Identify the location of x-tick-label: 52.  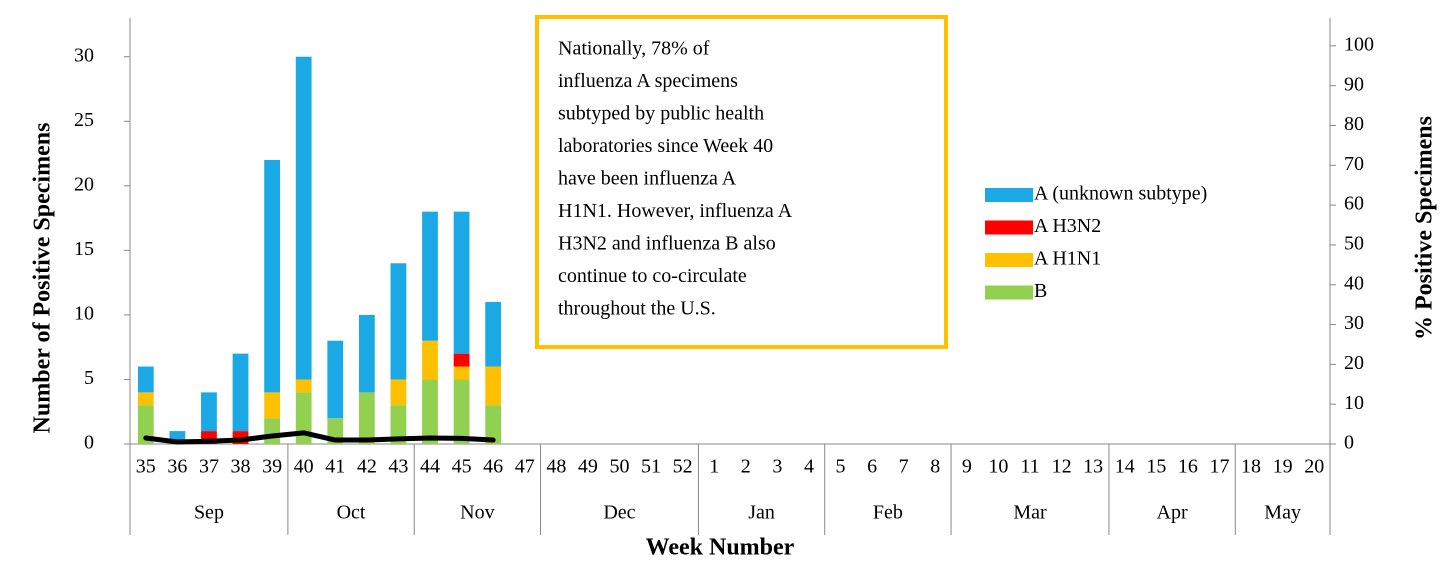
(683, 467).